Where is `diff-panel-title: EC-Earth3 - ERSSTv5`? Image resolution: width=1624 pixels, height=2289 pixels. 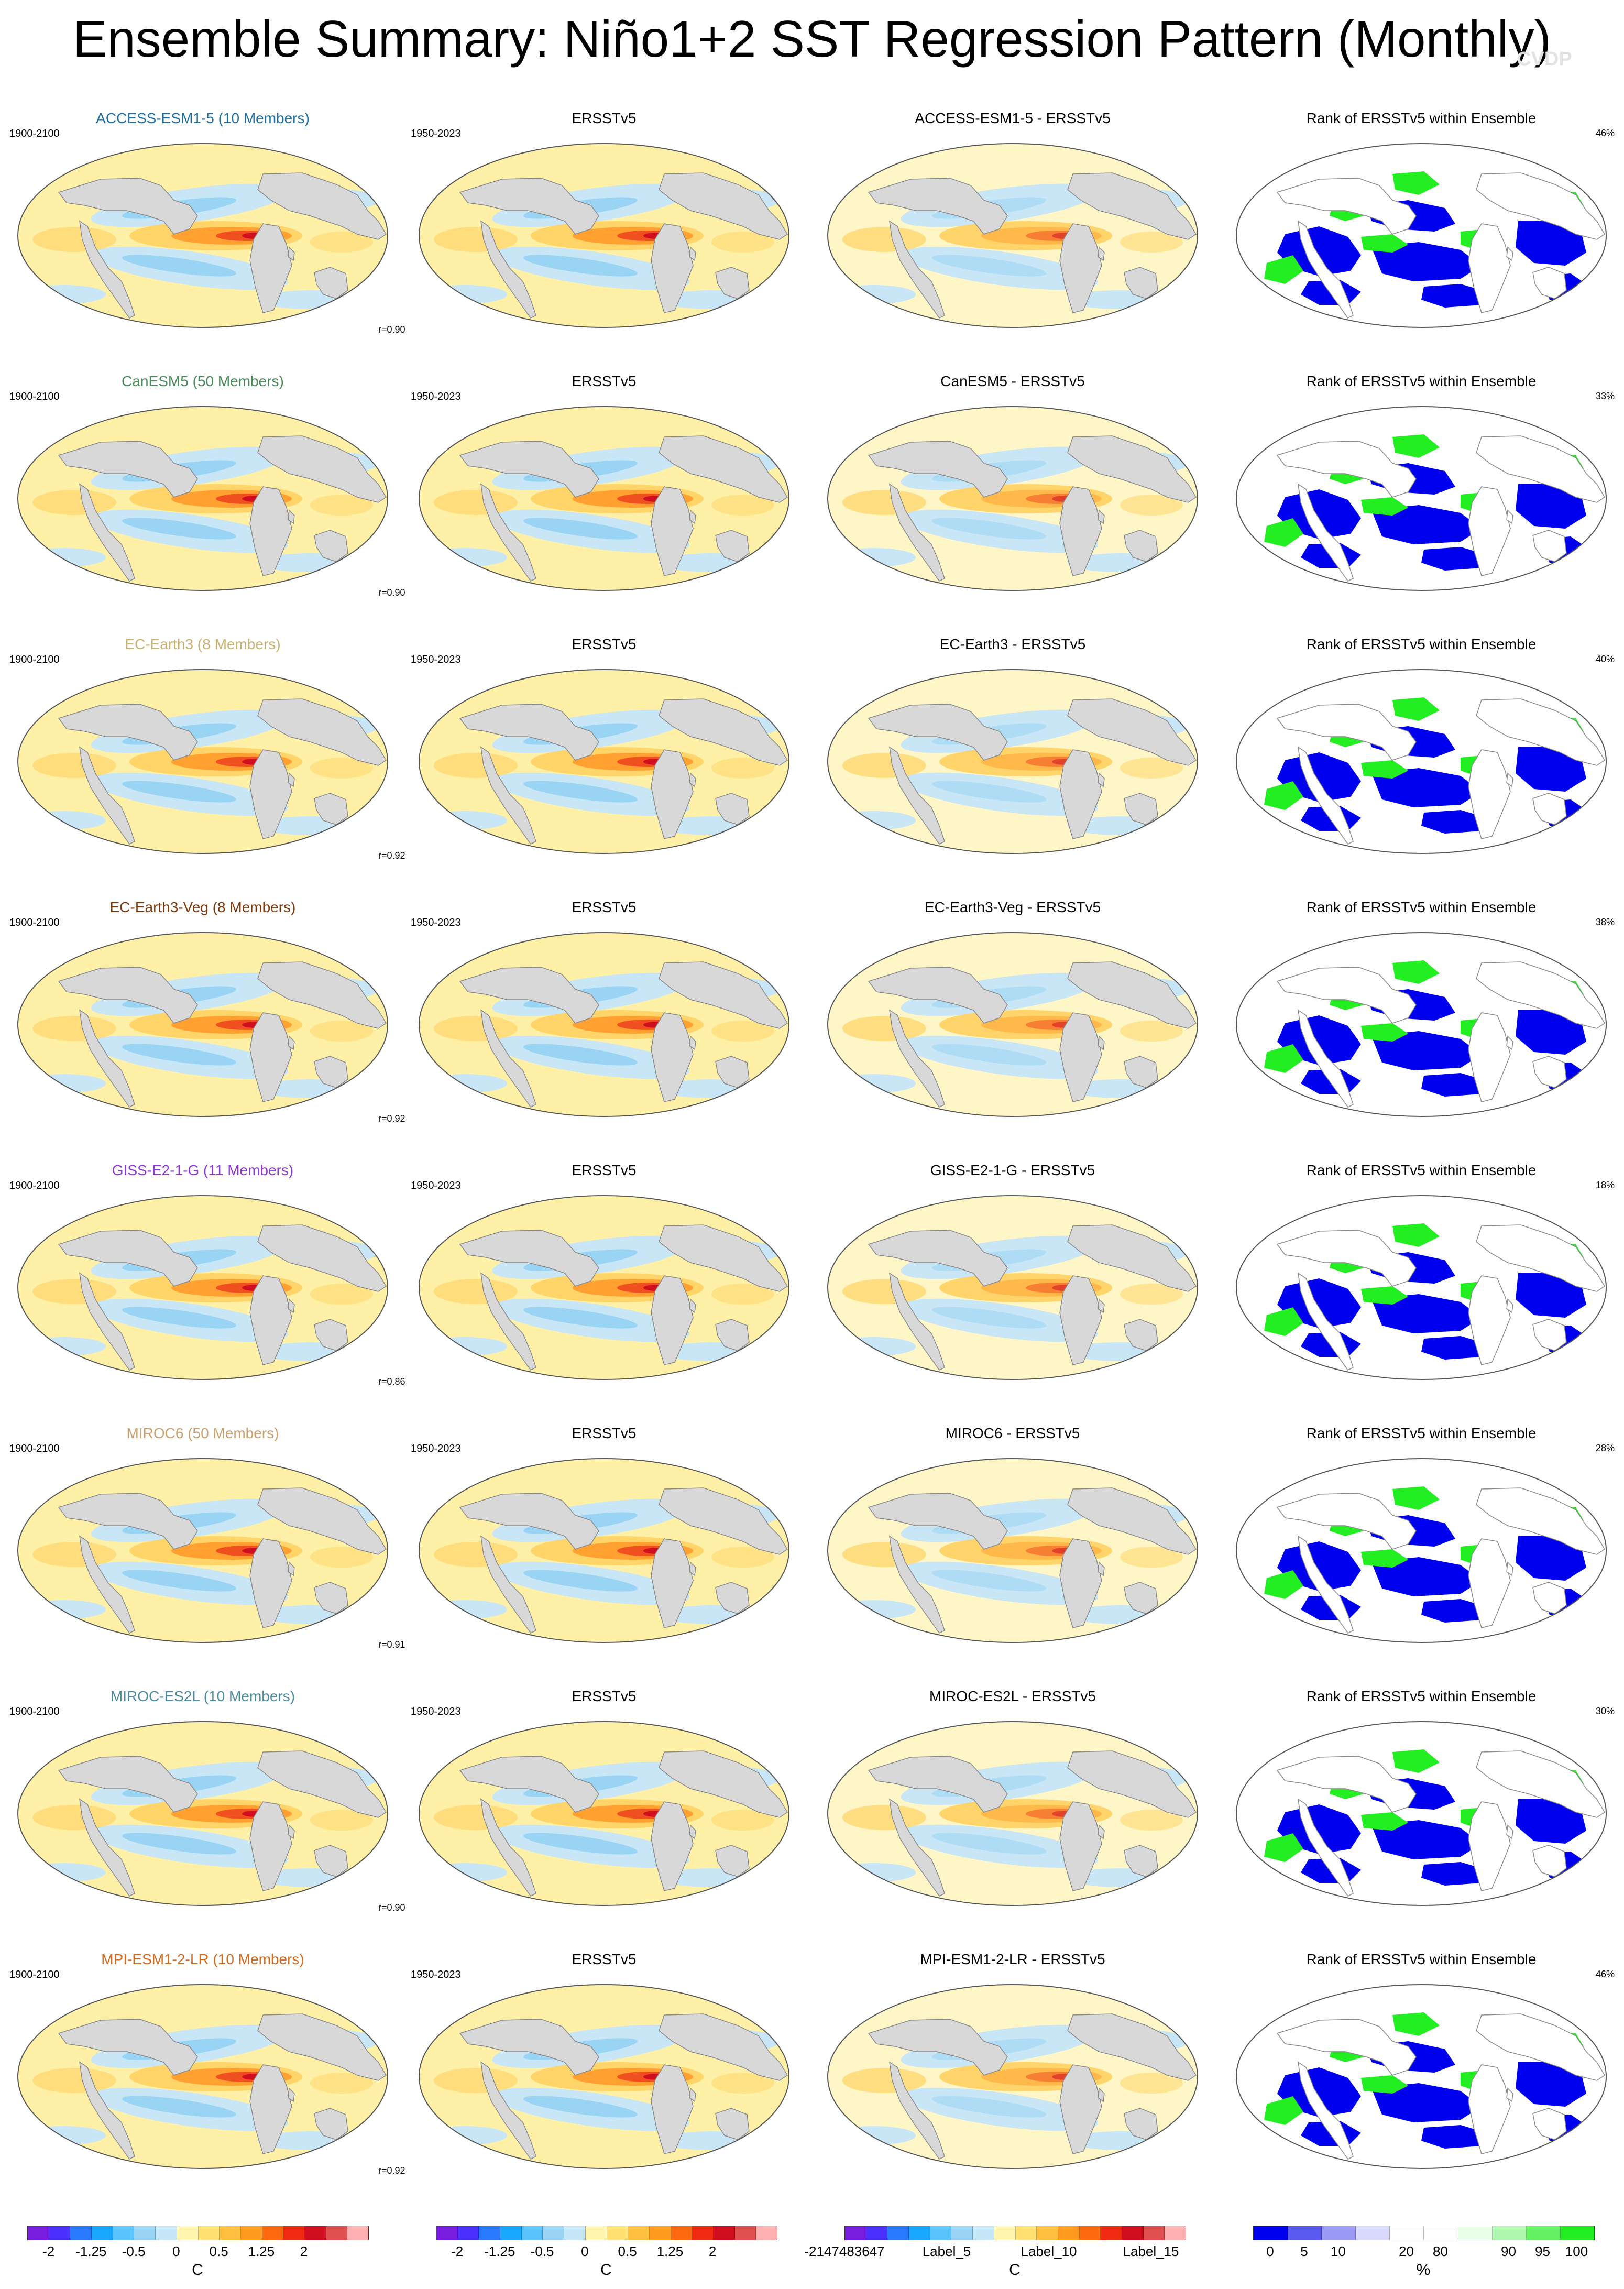
diff-panel-title: EC-Earth3 - ERSSTv5 is located at coordinates (1013, 644).